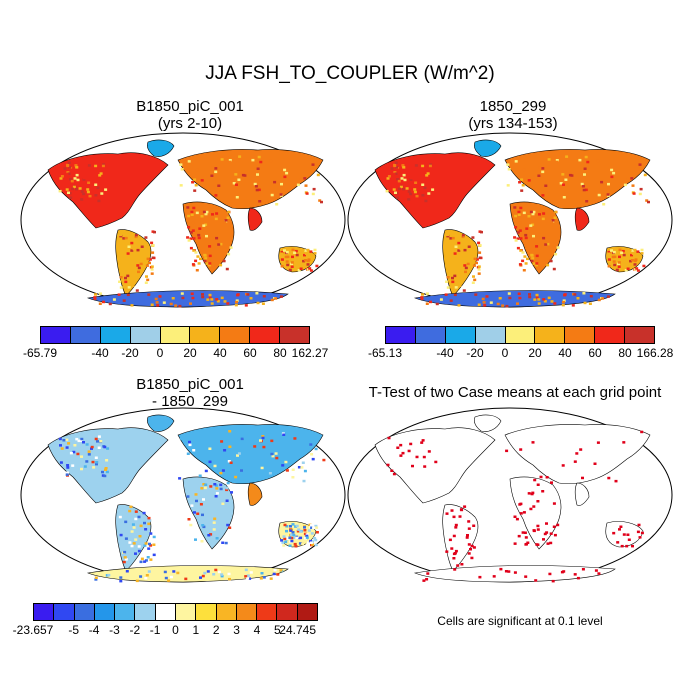  What do you see at coordinates (488, 423) in the screenshot?
I see `landmass-greenland` at bounding box center [488, 423].